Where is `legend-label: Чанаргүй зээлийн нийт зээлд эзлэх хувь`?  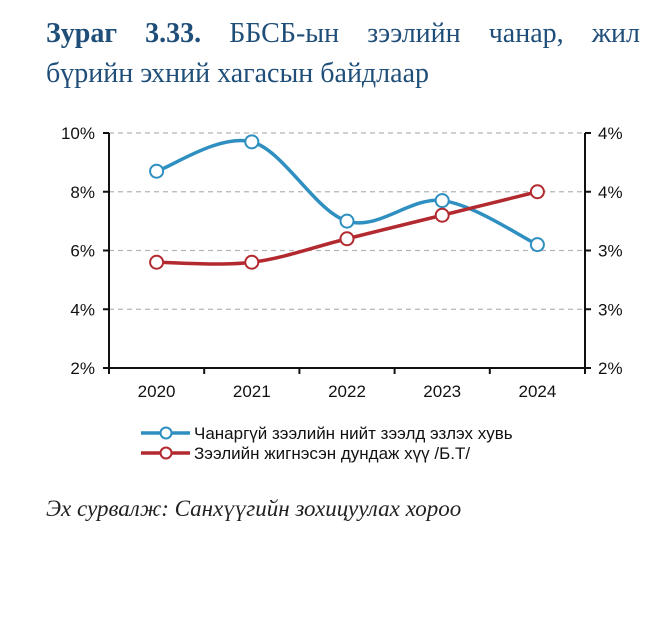 legend-label: Чанаргүй зээлийн нийт зээлд эзлэх хувь is located at coordinates (353, 433).